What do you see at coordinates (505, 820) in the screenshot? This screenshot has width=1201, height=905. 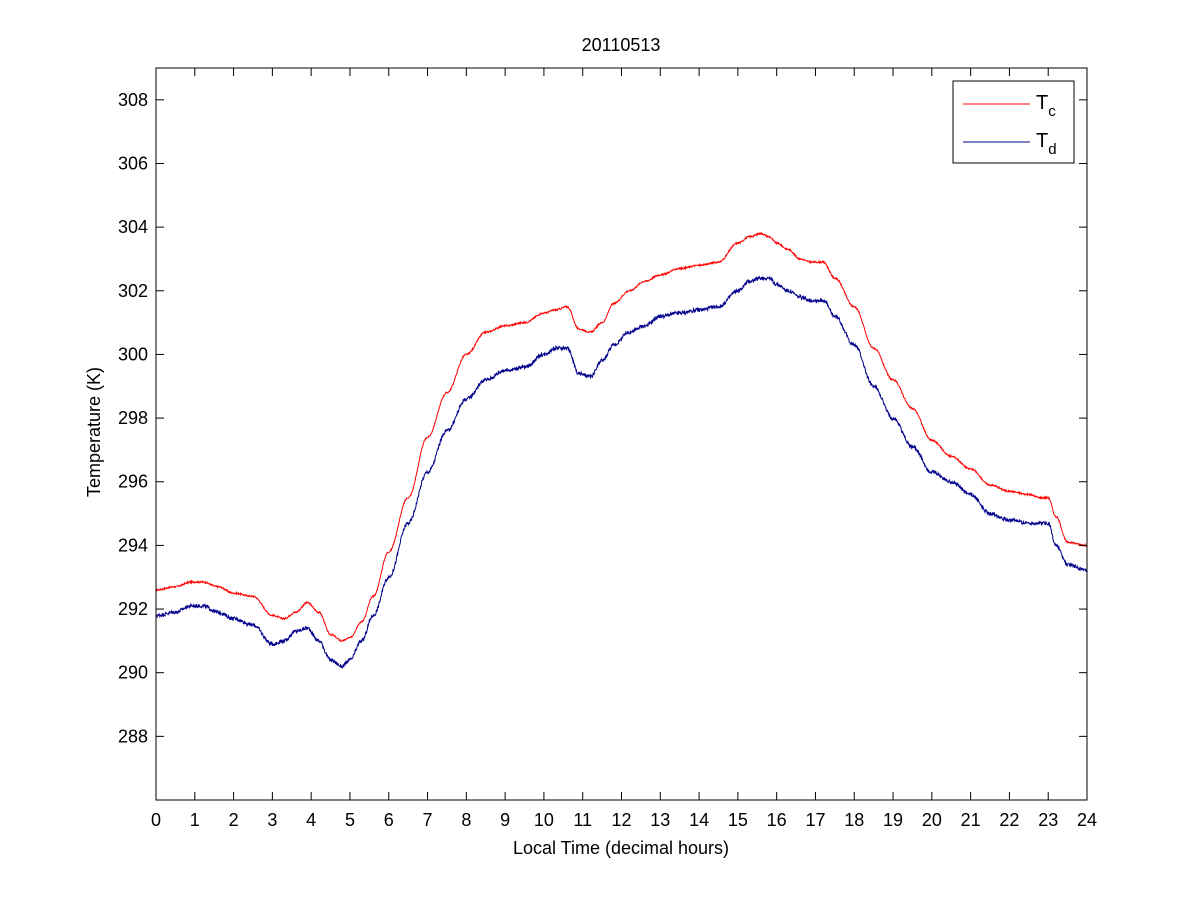 I see `x-tick-label: 9` at bounding box center [505, 820].